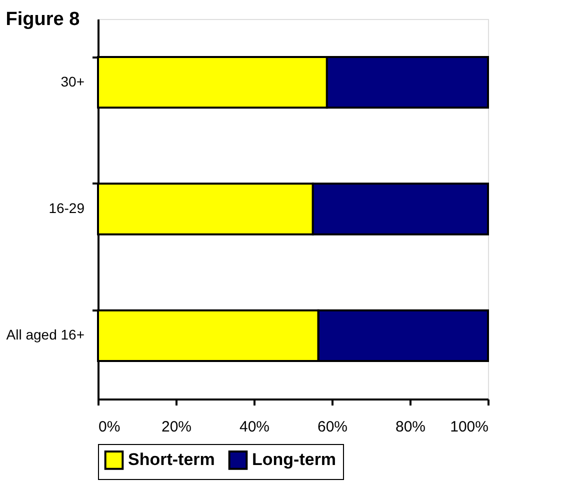  Describe the element at coordinates (176, 427) in the screenshot. I see `x-tick-label: 20%` at that location.